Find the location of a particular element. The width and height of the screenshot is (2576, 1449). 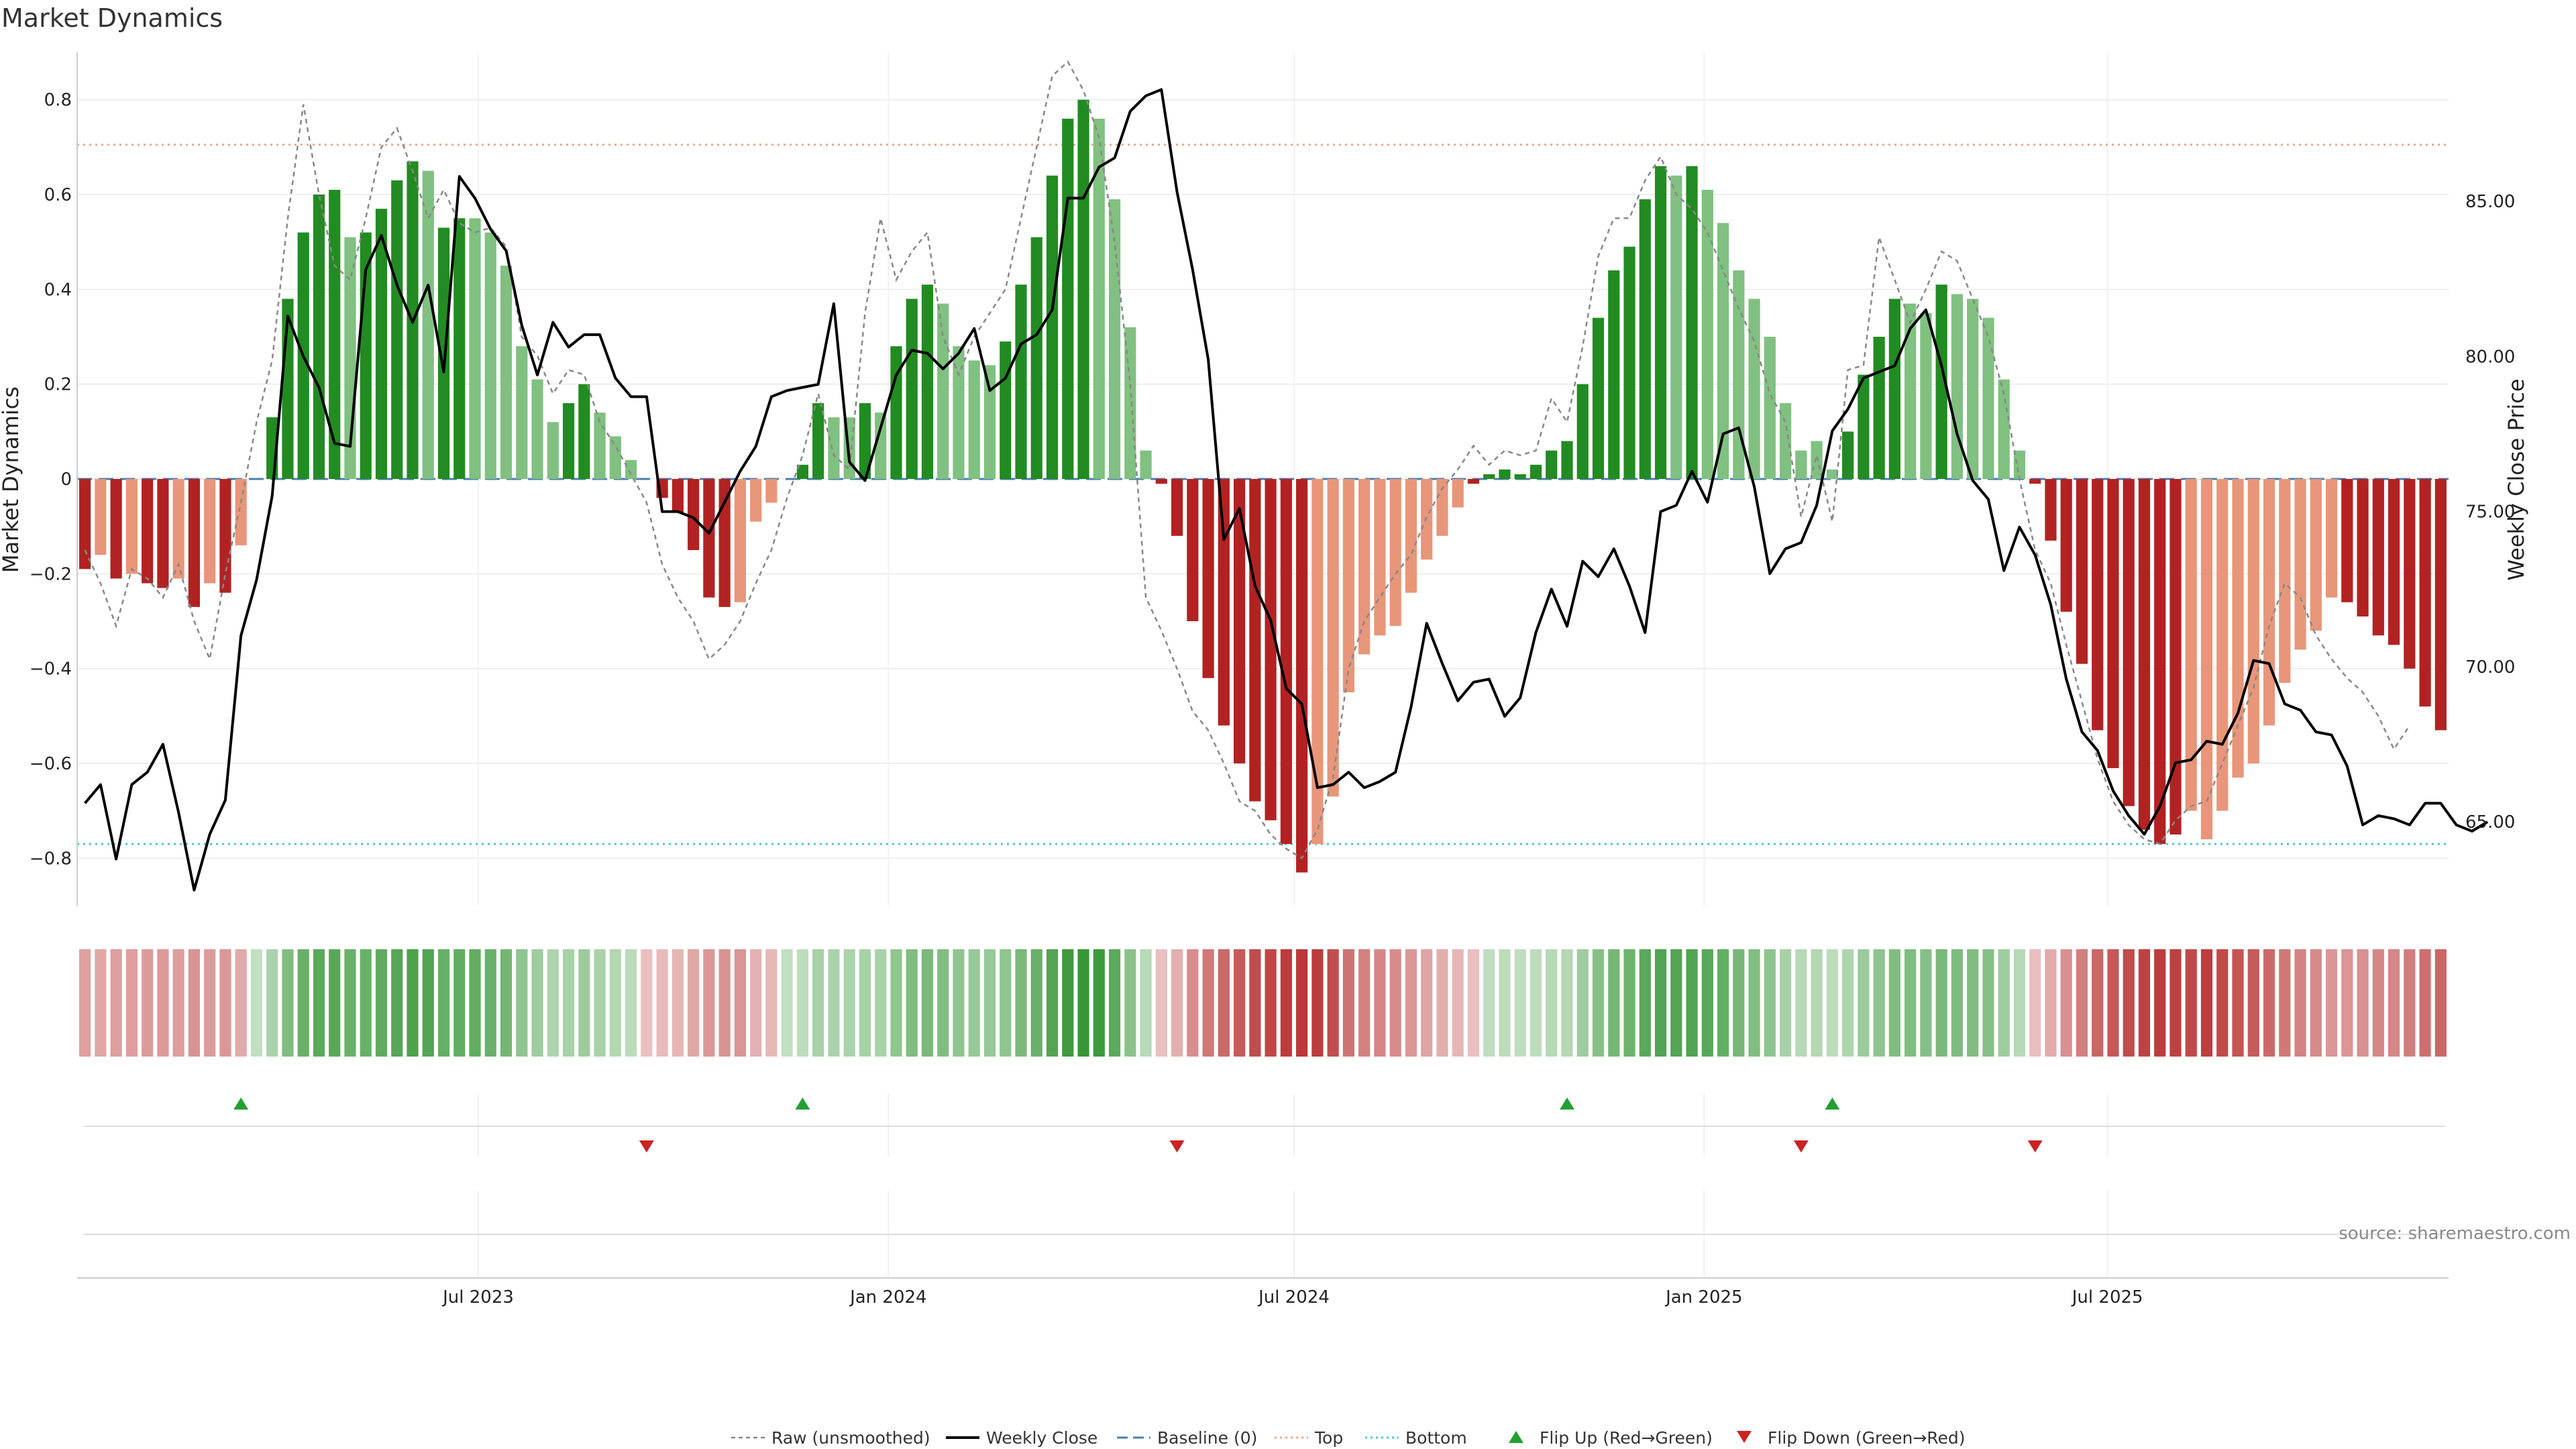

legend-item-close: Weekly Close is located at coordinates (1021, 1438).